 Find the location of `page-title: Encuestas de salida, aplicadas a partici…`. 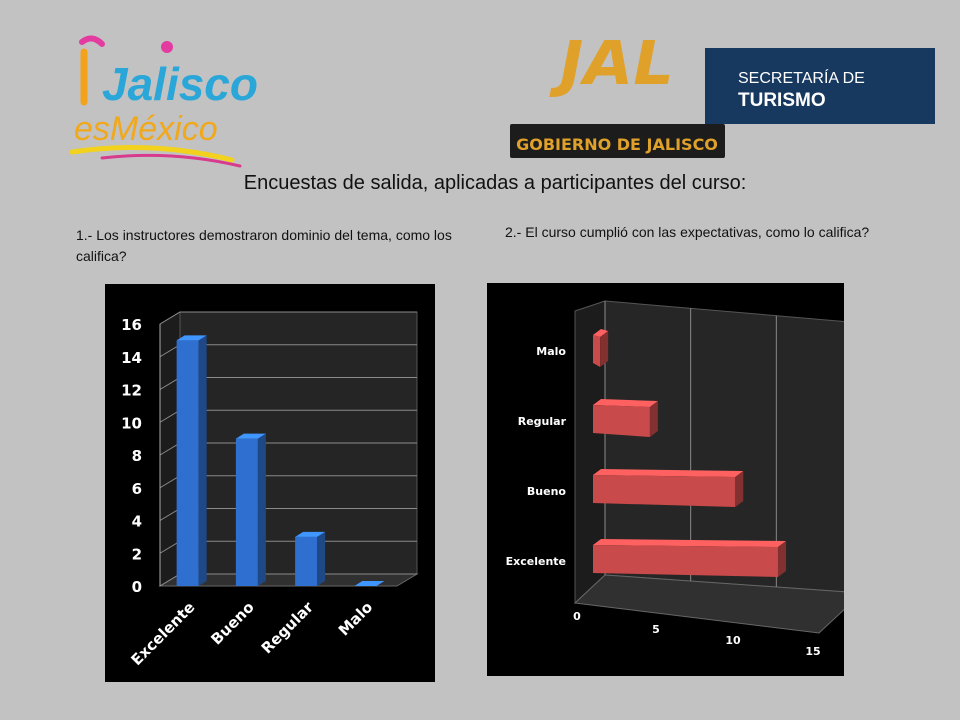

page-title: Encuestas de salida, aplicadas a partici… is located at coordinates (495, 183).